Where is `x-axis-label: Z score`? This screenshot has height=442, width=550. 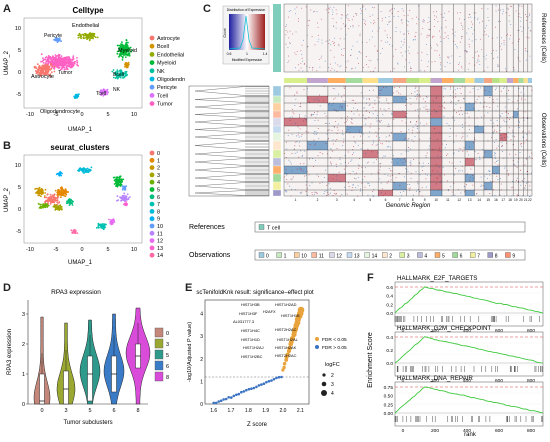 x-axis-label: Z score is located at coordinates (257, 425).